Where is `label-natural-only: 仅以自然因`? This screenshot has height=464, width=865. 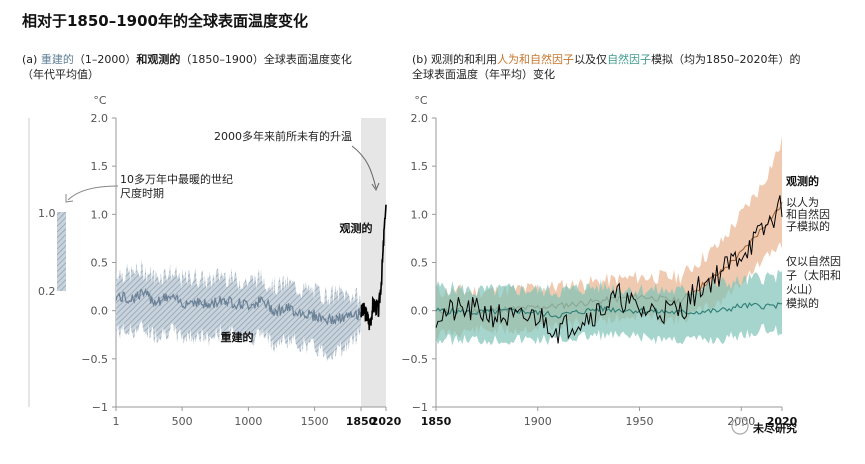 label-natural-only: 仅以自然因 is located at coordinates (813, 261).